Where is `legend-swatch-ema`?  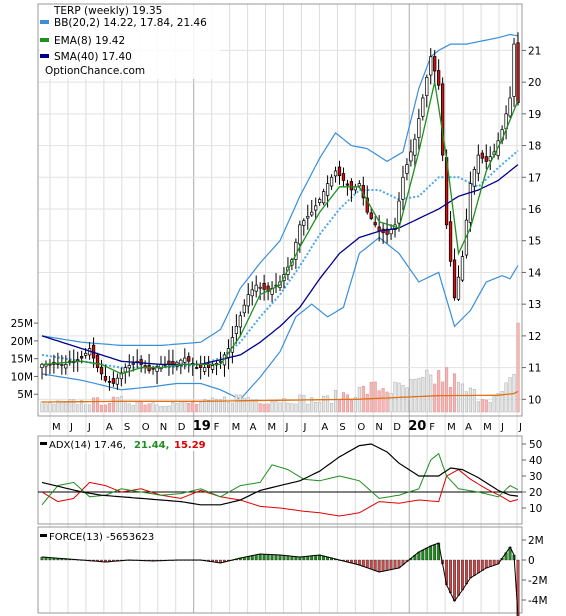 legend-swatch-ema is located at coordinates (44, 40).